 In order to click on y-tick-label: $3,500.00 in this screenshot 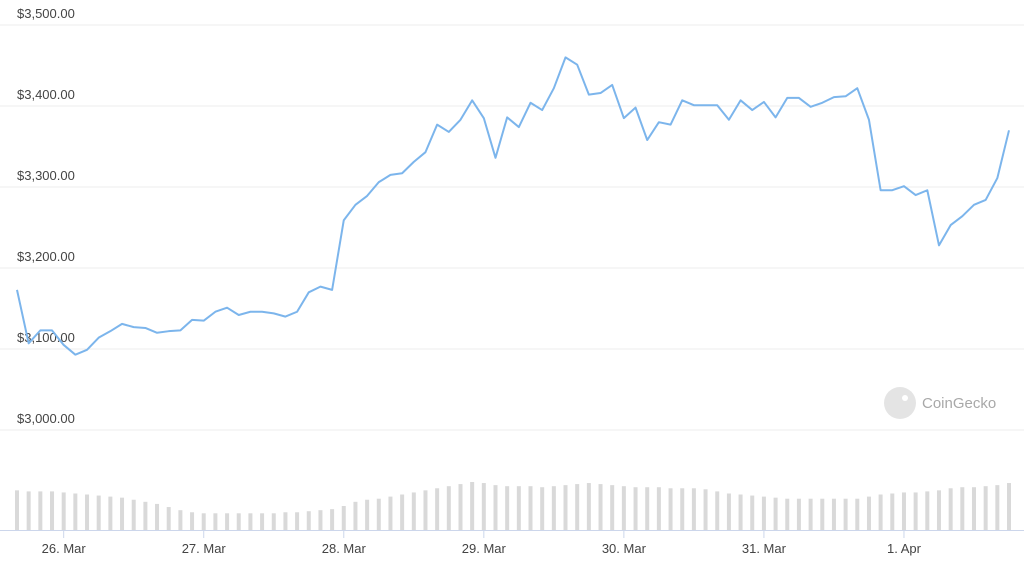, I will do `click(46, 13)`.